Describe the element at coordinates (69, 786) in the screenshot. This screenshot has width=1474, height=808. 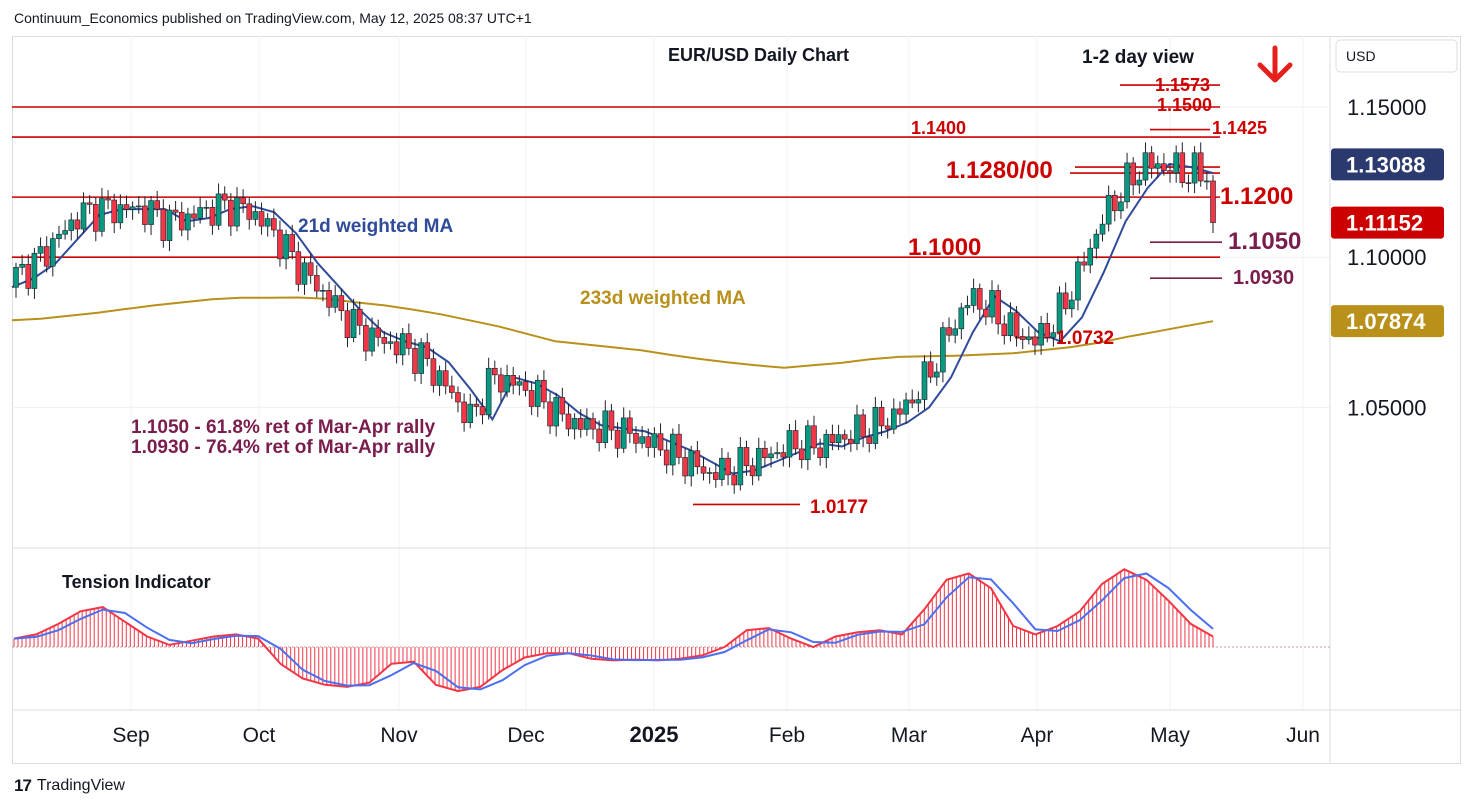
I see `tradingview-logo: 17 TradingView` at that location.